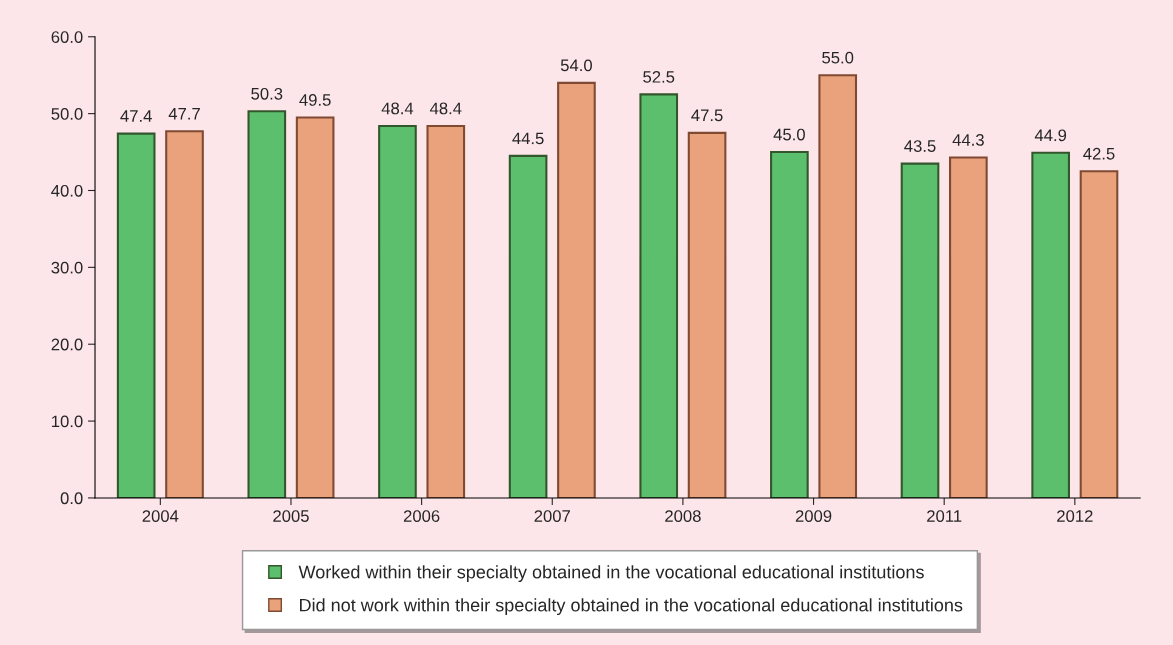  What do you see at coordinates (136, 116) in the screenshot?
I see `data-label: 47.4` at bounding box center [136, 116].